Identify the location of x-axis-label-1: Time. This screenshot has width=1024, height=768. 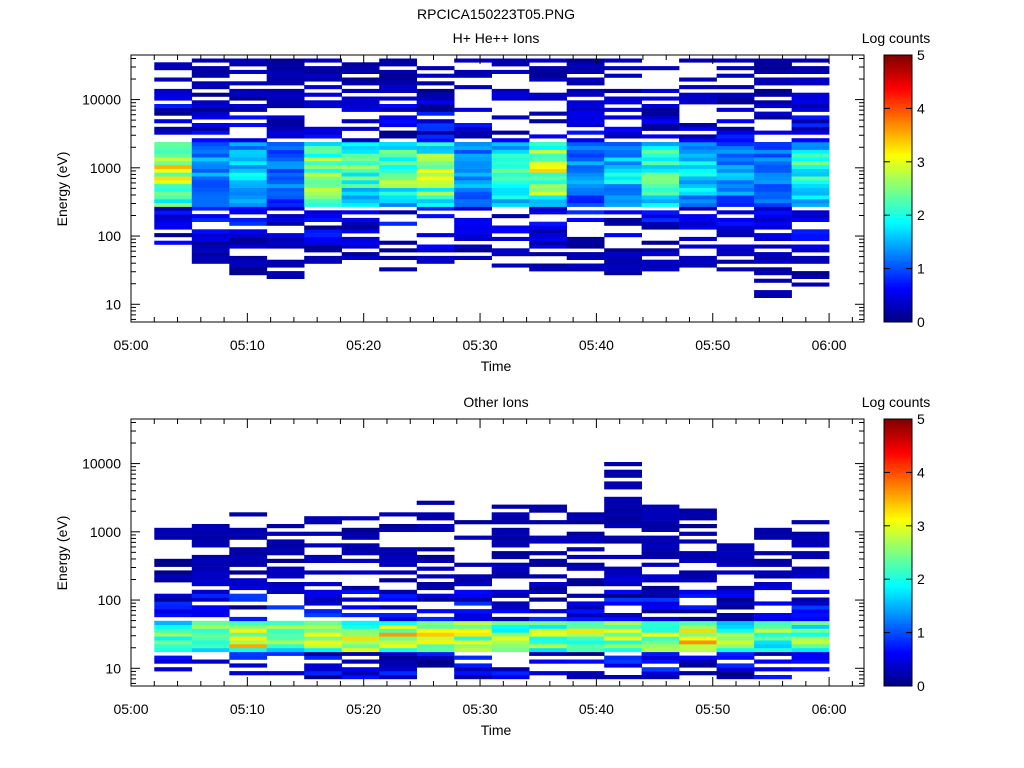
(496, 366).